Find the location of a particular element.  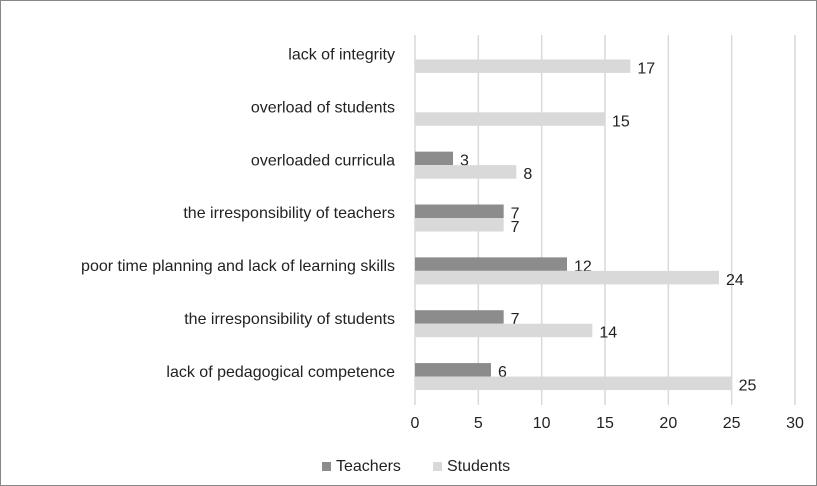

category-label: lack of integrity is located at coordinates (341, 55).